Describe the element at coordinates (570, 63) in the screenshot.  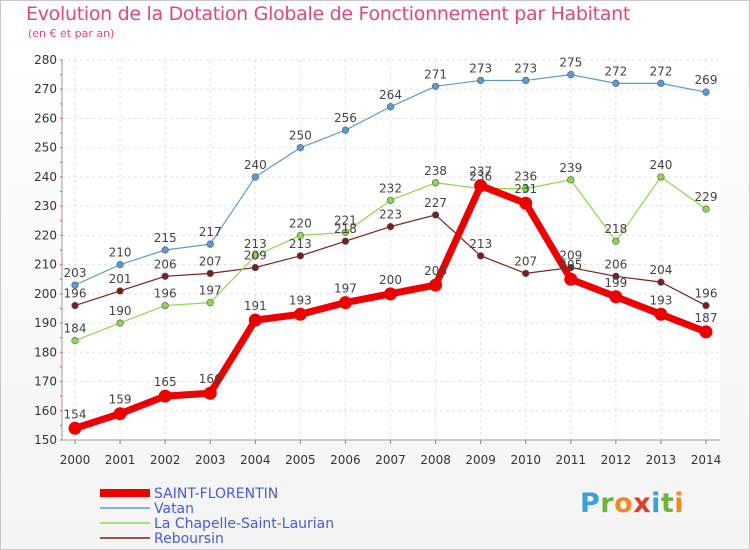
I see `data-label: 275` at that location.